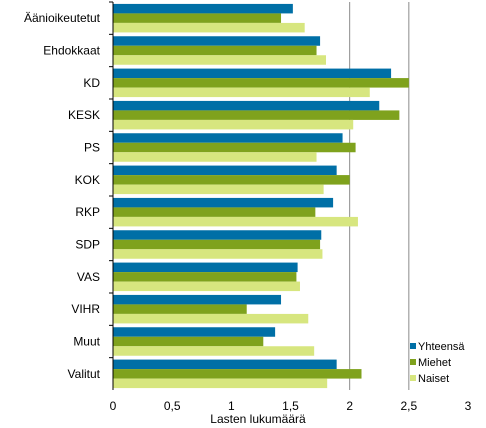 The image size is (486, 428). What do you see at coordinates (71, 51) in the screenshot?
I see `category-label: Ehdokkaat` at bounding box center [71, 51].